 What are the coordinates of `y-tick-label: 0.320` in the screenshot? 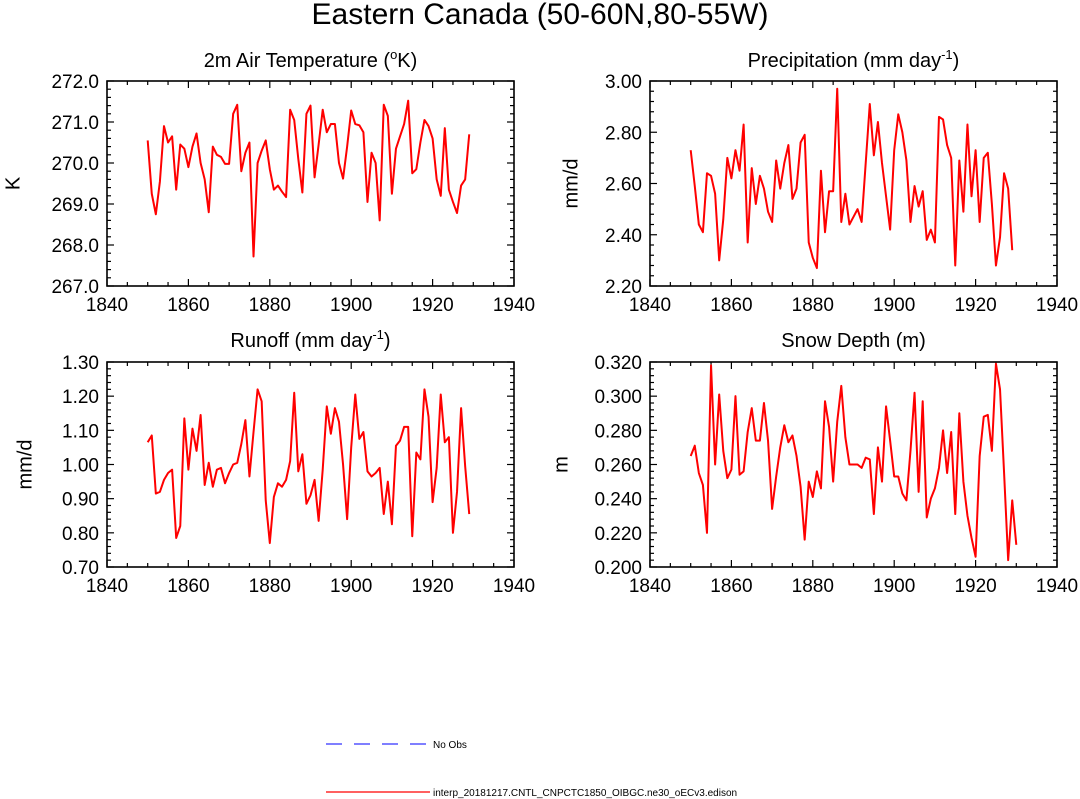 It's located at (618, 363).